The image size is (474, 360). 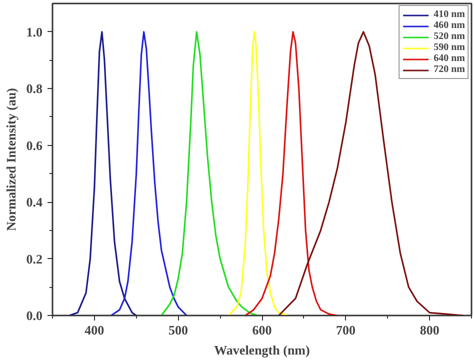 I want to click on legend-label: 720 nm, so click(x=449, y=69).